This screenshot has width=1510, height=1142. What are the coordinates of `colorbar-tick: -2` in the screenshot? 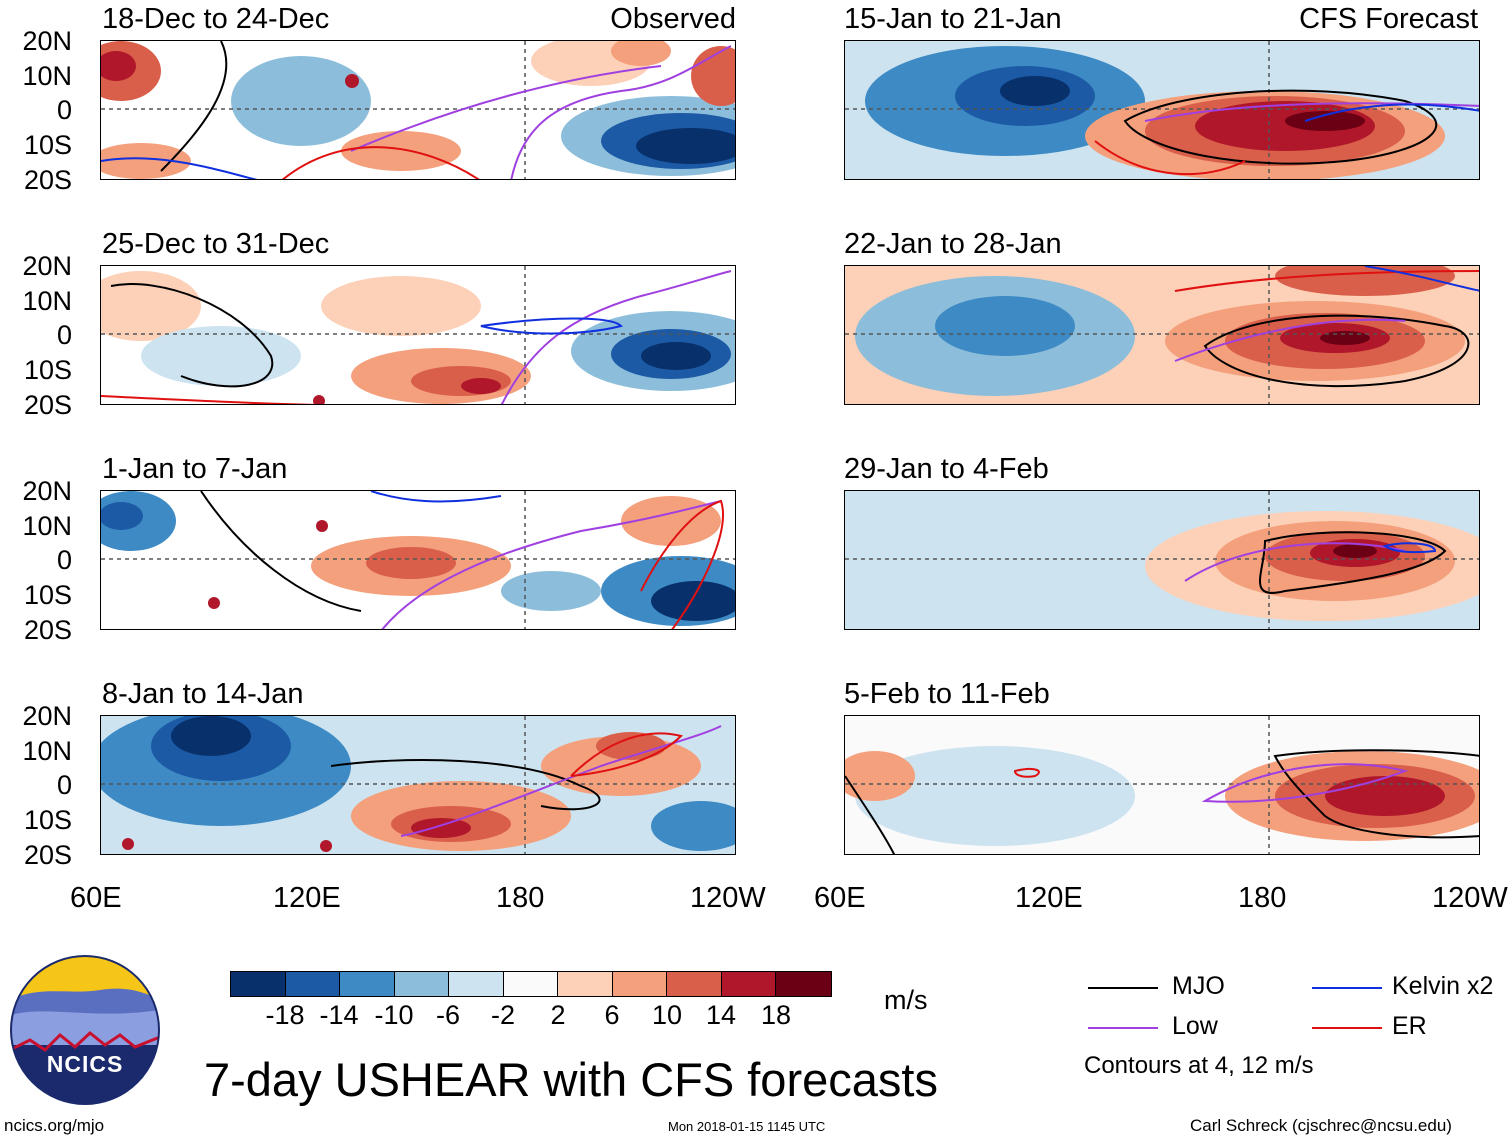 It's located at (503, 1015).